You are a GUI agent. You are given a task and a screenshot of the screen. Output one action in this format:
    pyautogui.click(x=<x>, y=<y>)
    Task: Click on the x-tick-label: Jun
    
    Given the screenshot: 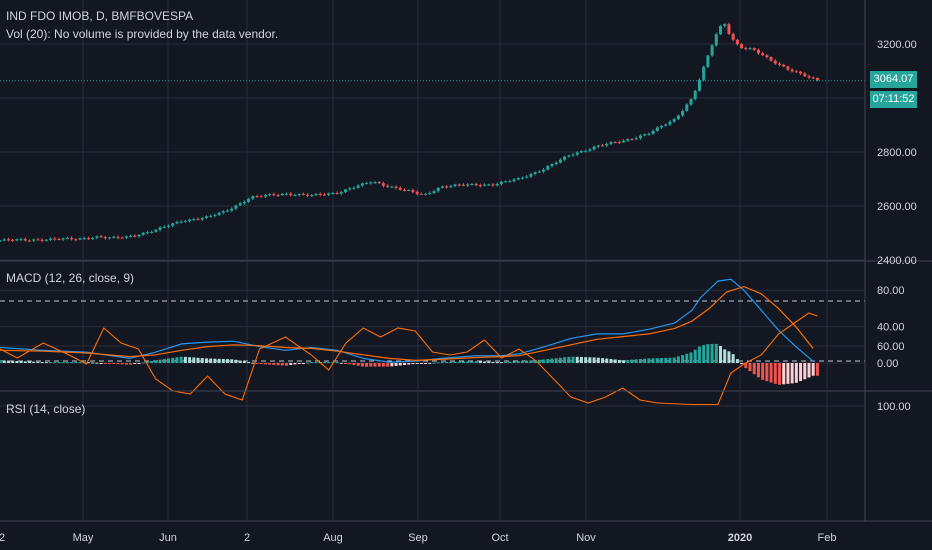 What is the action you would take?
    pyautogui.click(x=168, y=538)
    